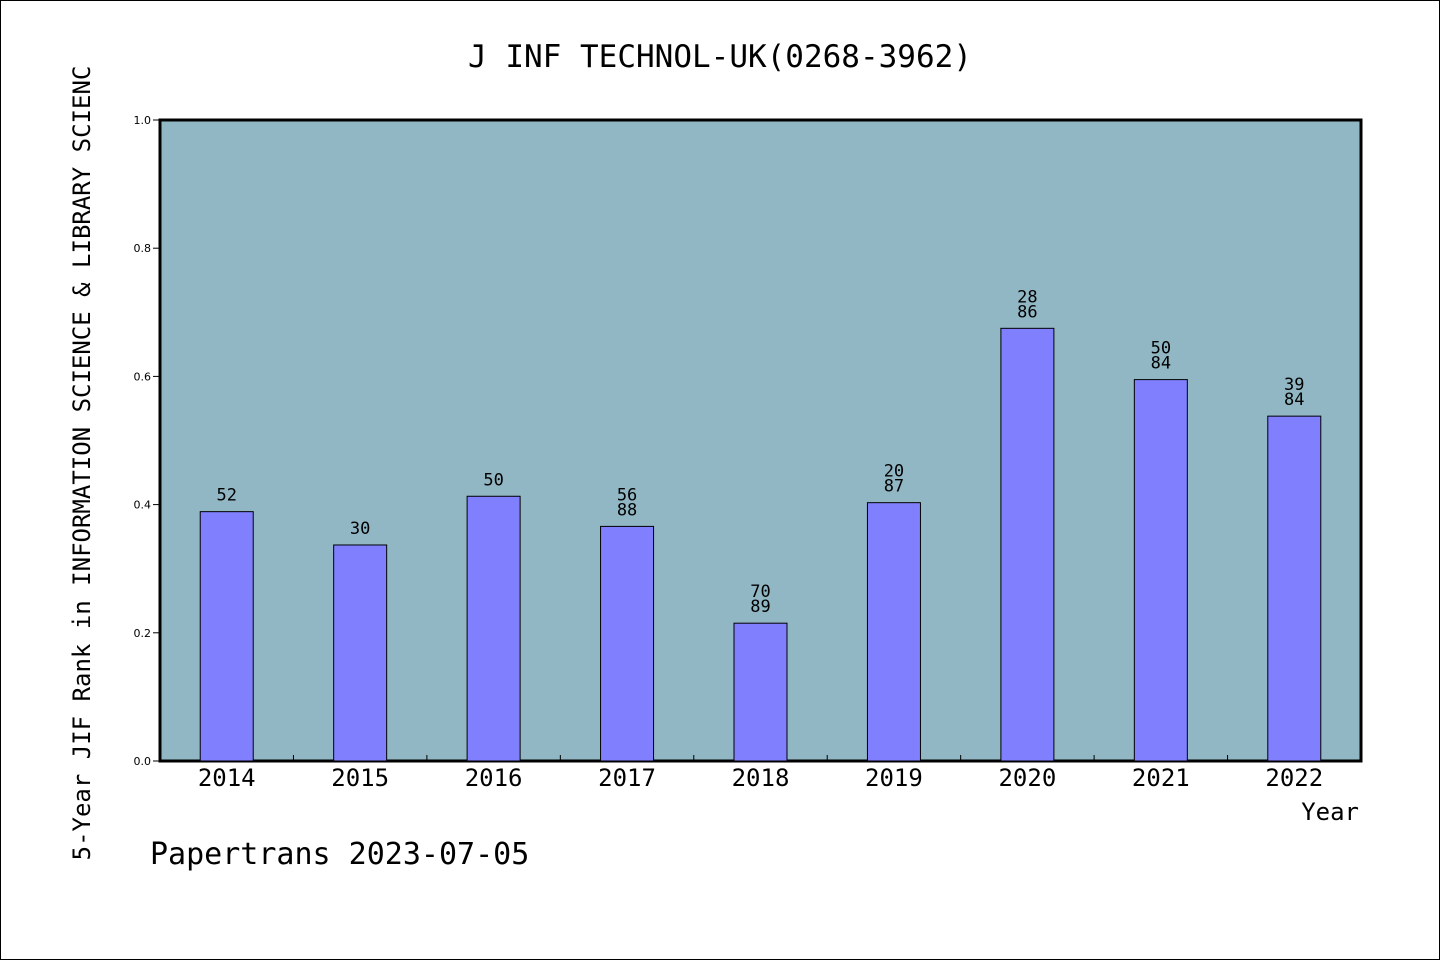  I want to click on y-tick-label: 0.6, so click(143, 376).